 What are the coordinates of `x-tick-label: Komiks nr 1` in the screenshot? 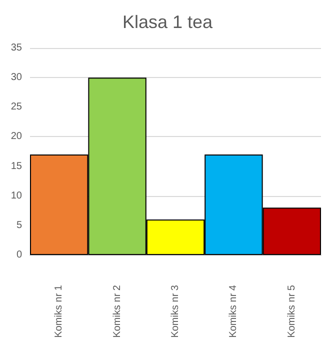 It's located at (59, 311).